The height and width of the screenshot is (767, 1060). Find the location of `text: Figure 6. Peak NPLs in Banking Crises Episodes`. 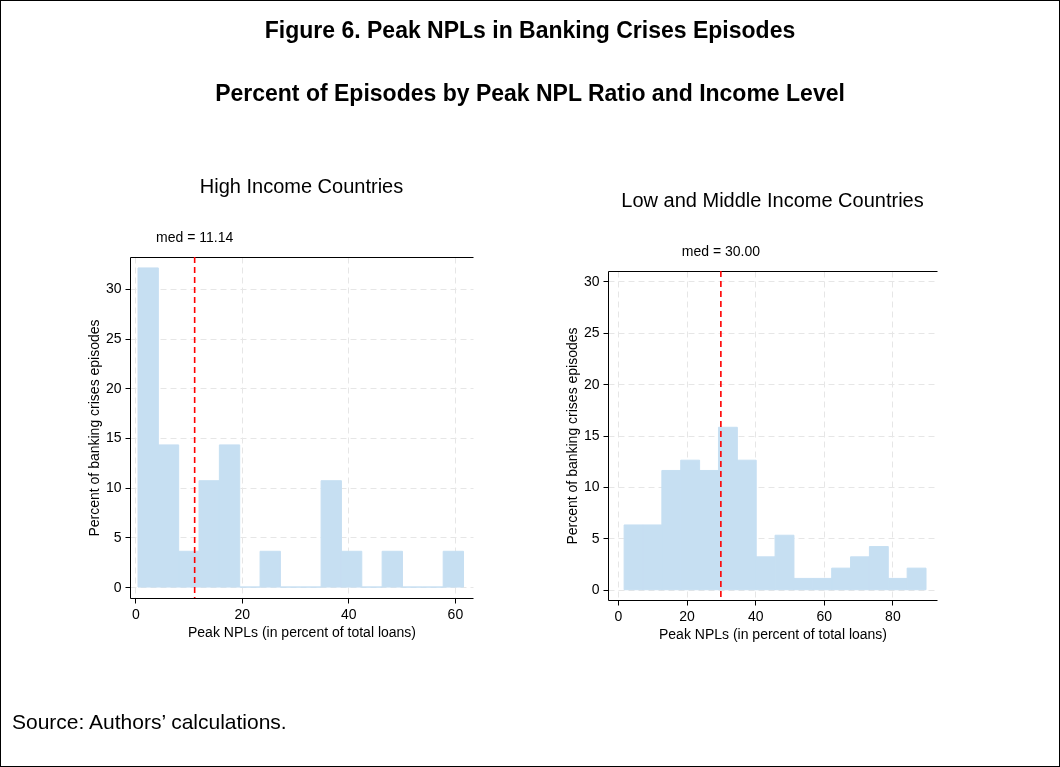

text: Figure 6. Peak NPLs in Banking Crises Episodes is located at coordinates (530, 30).